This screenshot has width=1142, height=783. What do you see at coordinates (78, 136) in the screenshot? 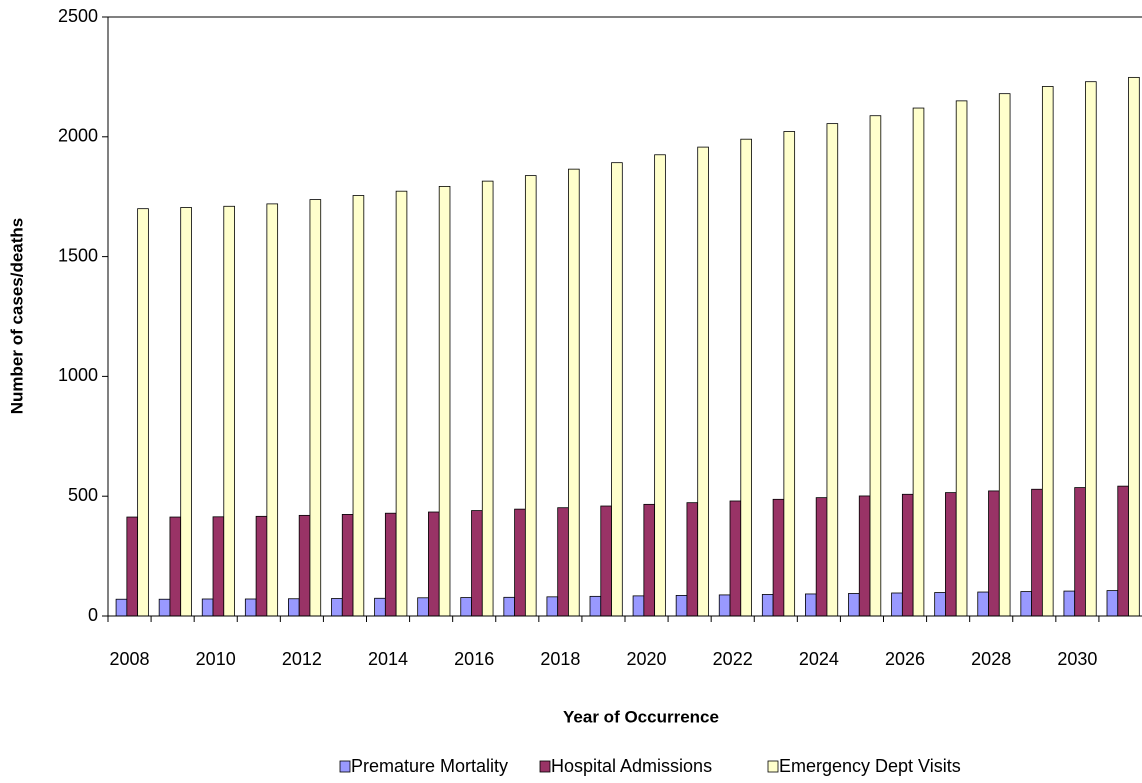
I see `y-tick-label: 2000` at bounding box center [78, 136].